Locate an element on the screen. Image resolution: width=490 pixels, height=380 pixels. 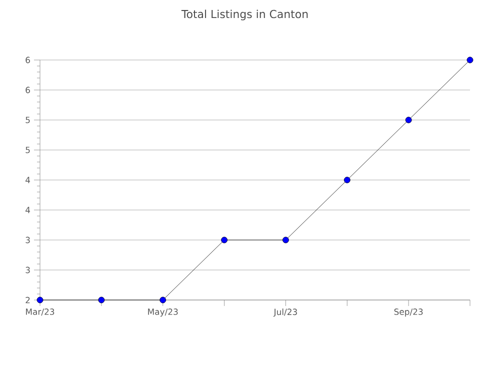
y-tick-label: 2 is located at coordinates (28, 300).